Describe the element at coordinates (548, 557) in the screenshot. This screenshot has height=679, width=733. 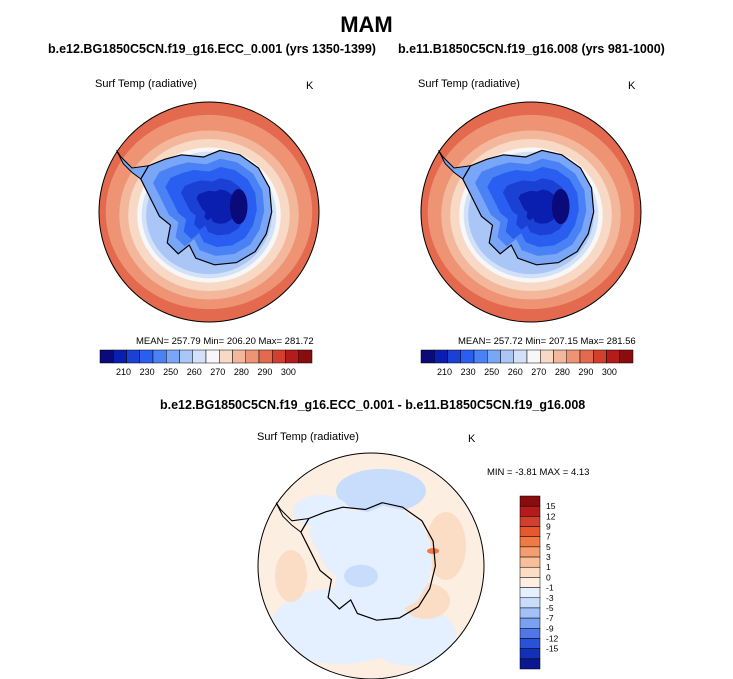
I see `colorbar-3-tick-label: 3` at that location.